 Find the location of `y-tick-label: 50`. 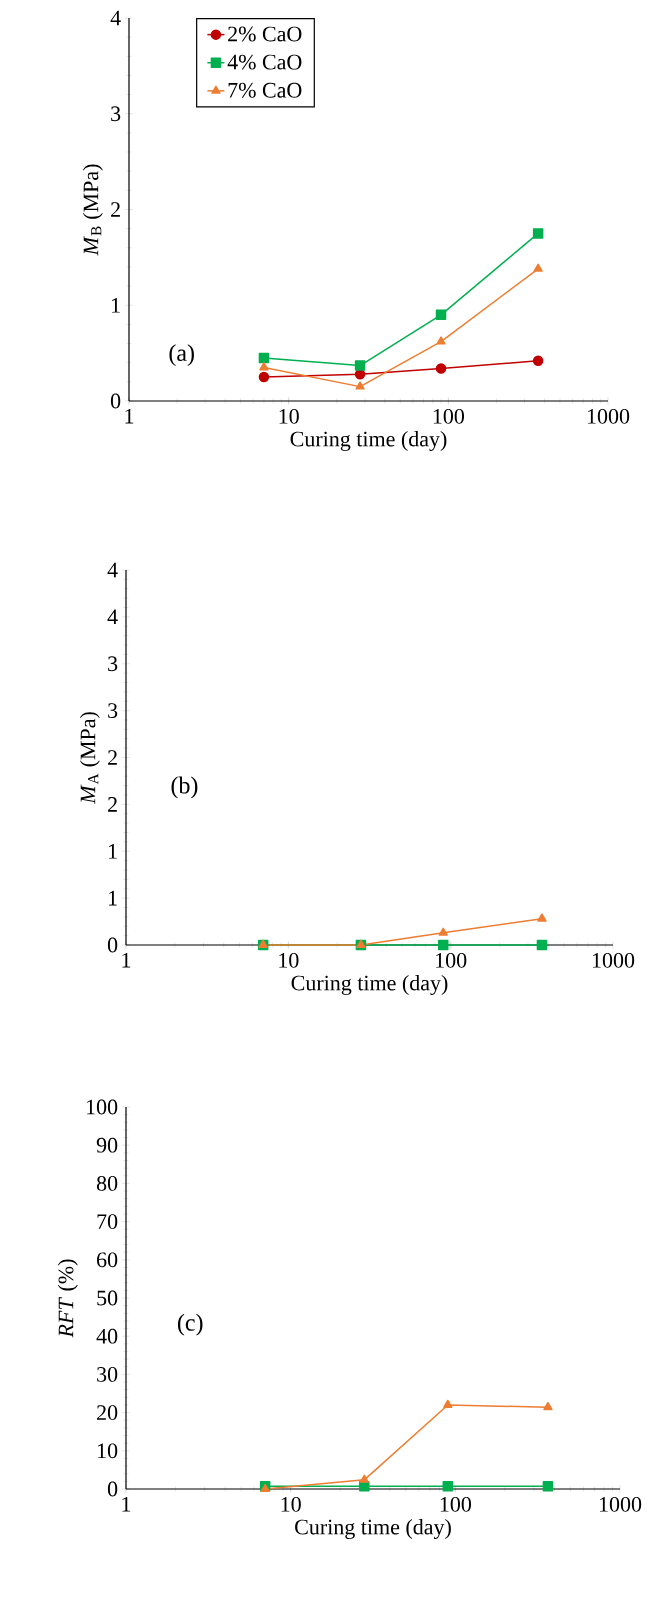

y-tick-label: 50 is located at coordinates (107, 1298).